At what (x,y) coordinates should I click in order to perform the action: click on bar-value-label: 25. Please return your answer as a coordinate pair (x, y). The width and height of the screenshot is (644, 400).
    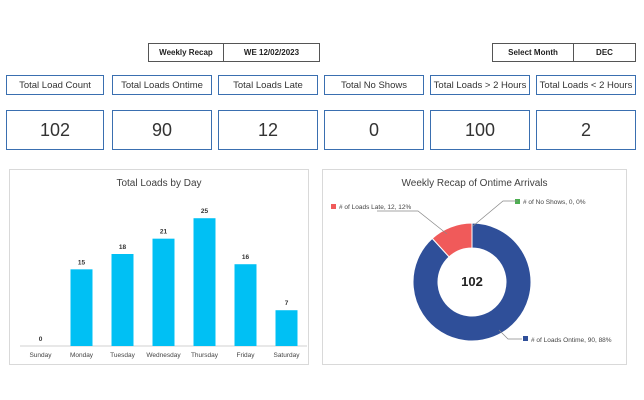
    Looking at the image, I should click on (205, 211).